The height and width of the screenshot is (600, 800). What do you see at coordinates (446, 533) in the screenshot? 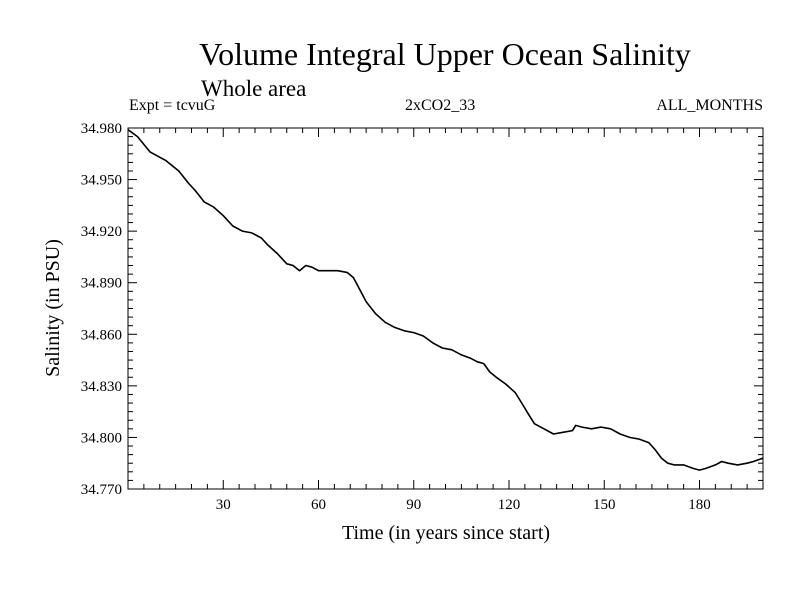
I see `x-axis-label: Time (in years since start)` at bounding box center [446, 533].